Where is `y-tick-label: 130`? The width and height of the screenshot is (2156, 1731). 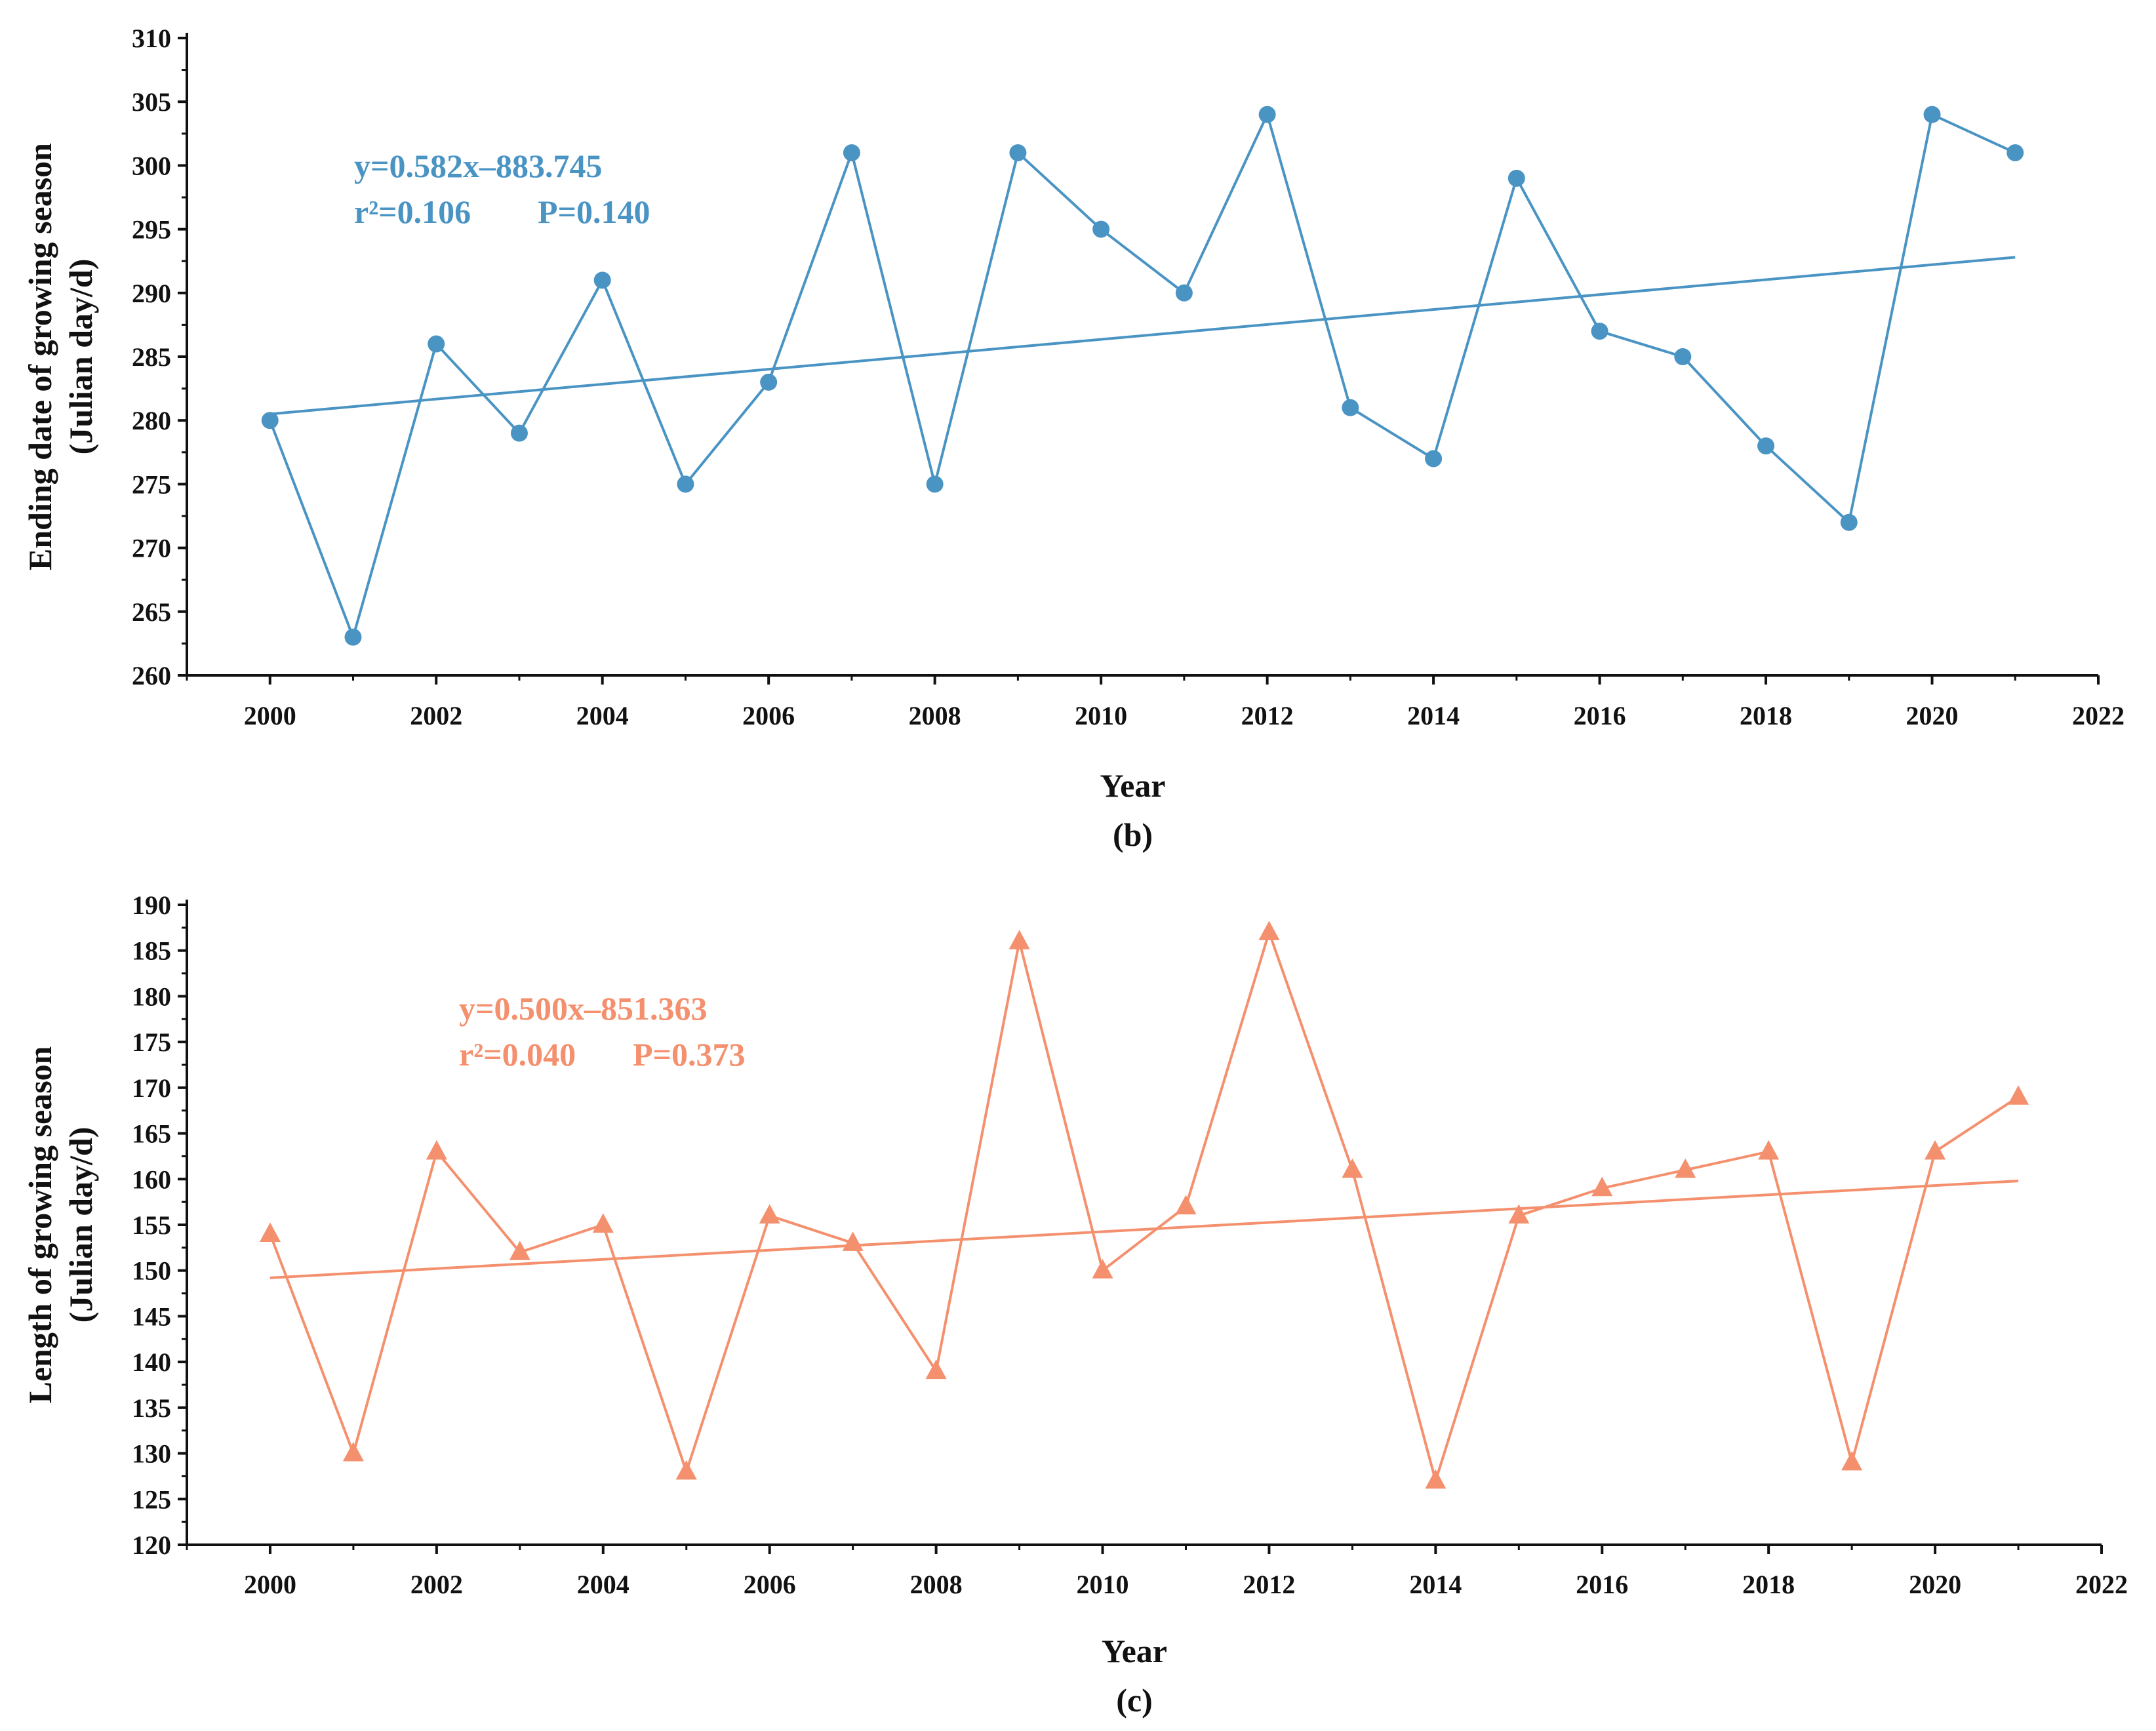
y-tick-label: 130 is located at coordinates (151, 1454).